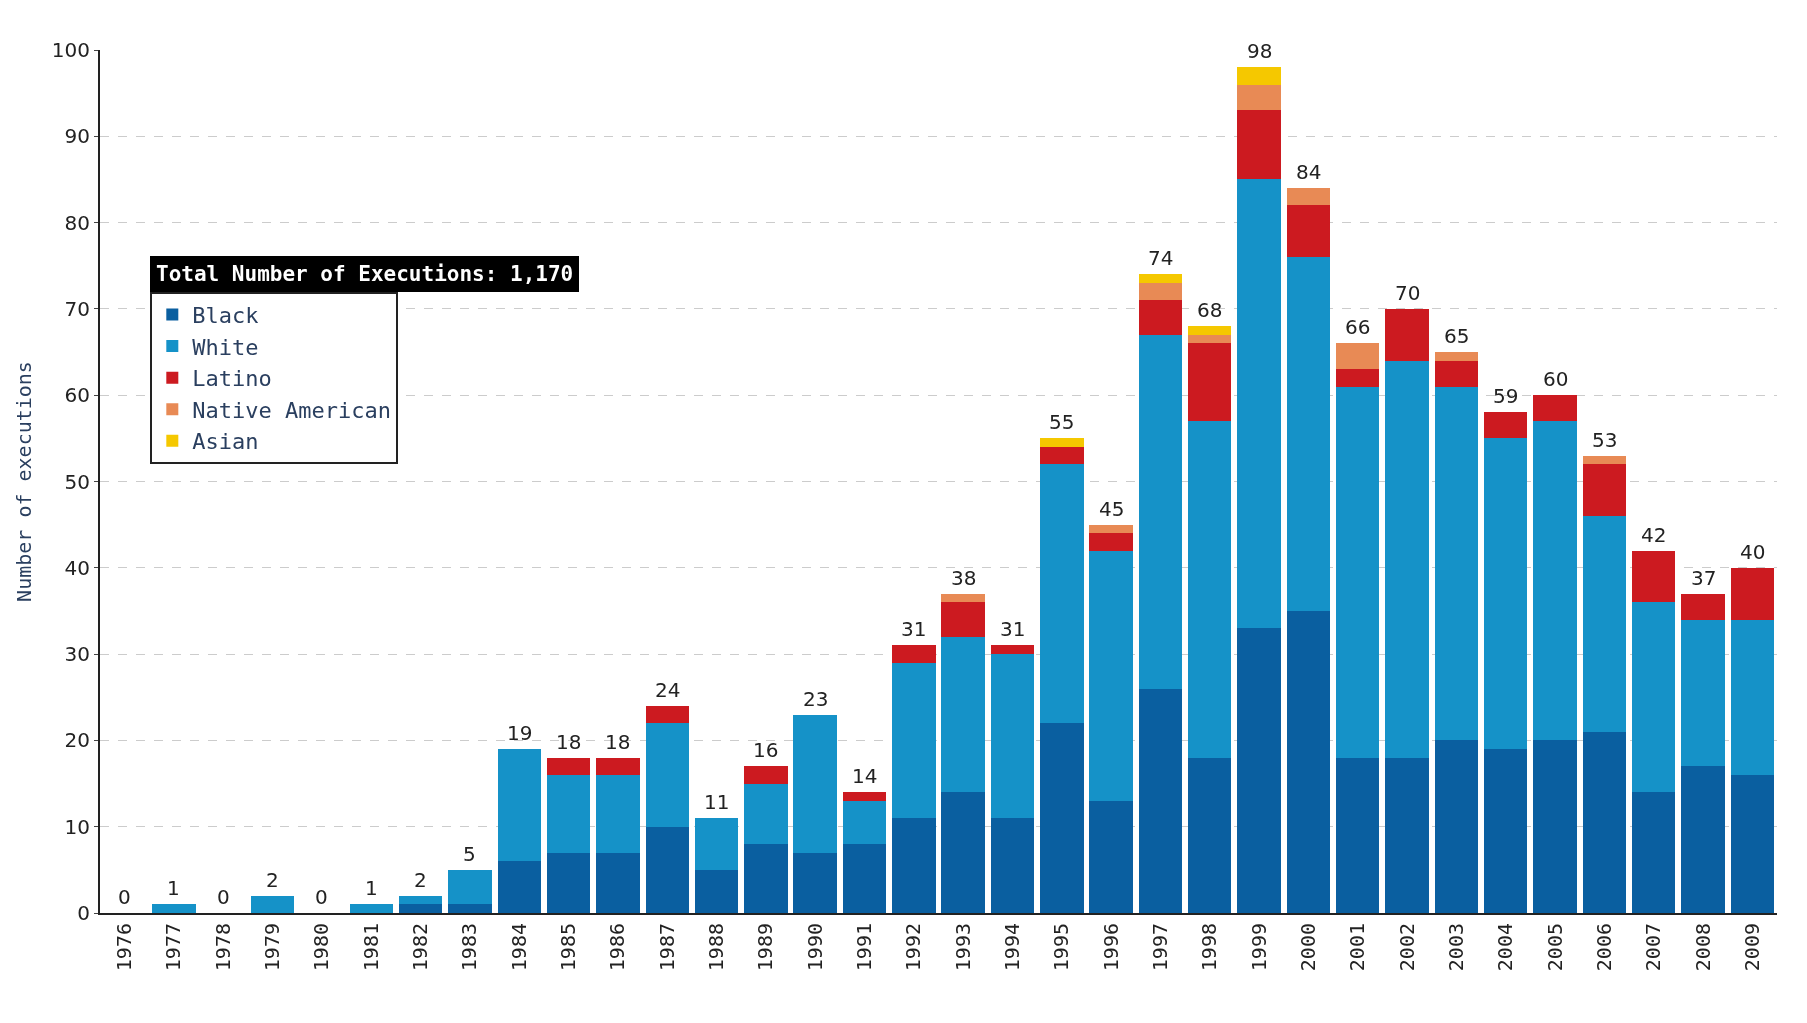  Describe the element at coordinates (83, 913) in the screenshot. I see `y-tick-label: 0` at that location.